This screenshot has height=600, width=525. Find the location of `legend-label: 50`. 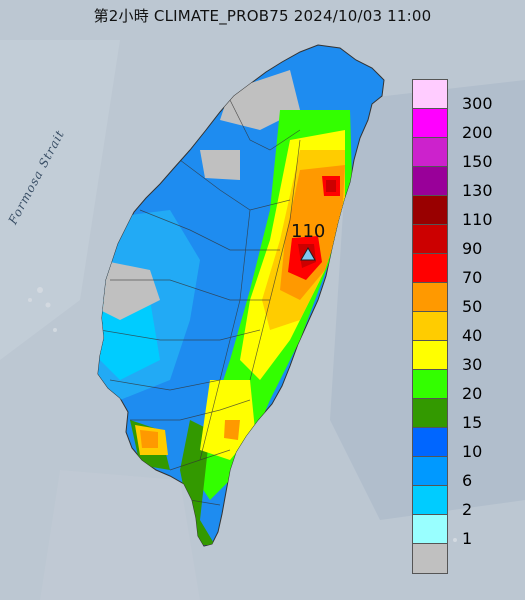

legend-label: 50 is located at coordinates (472, 306).